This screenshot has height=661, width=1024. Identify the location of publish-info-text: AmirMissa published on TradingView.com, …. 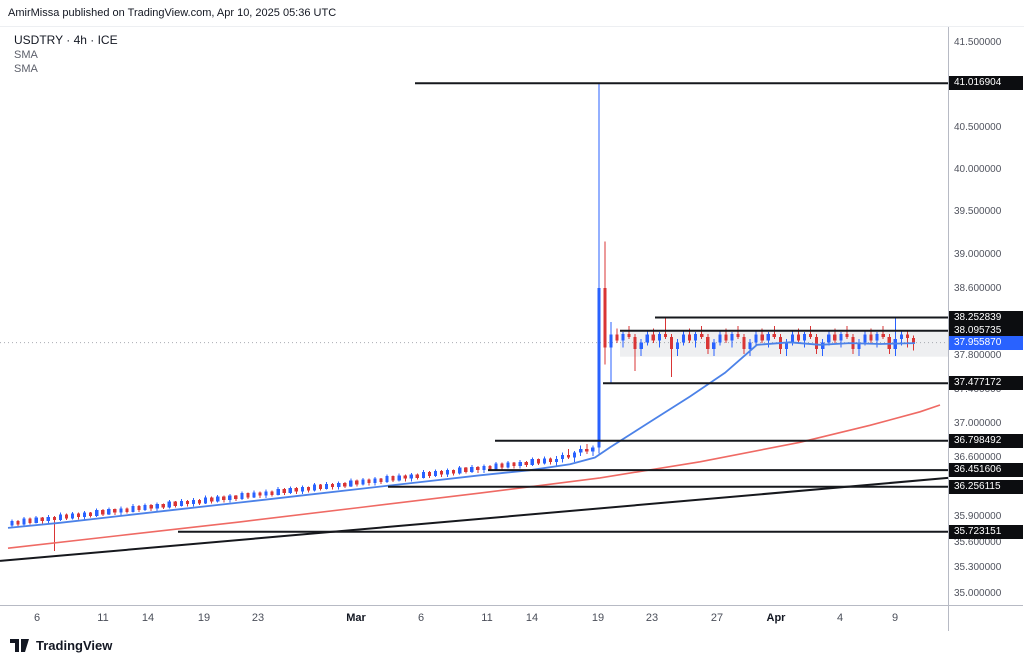
(172, 13).